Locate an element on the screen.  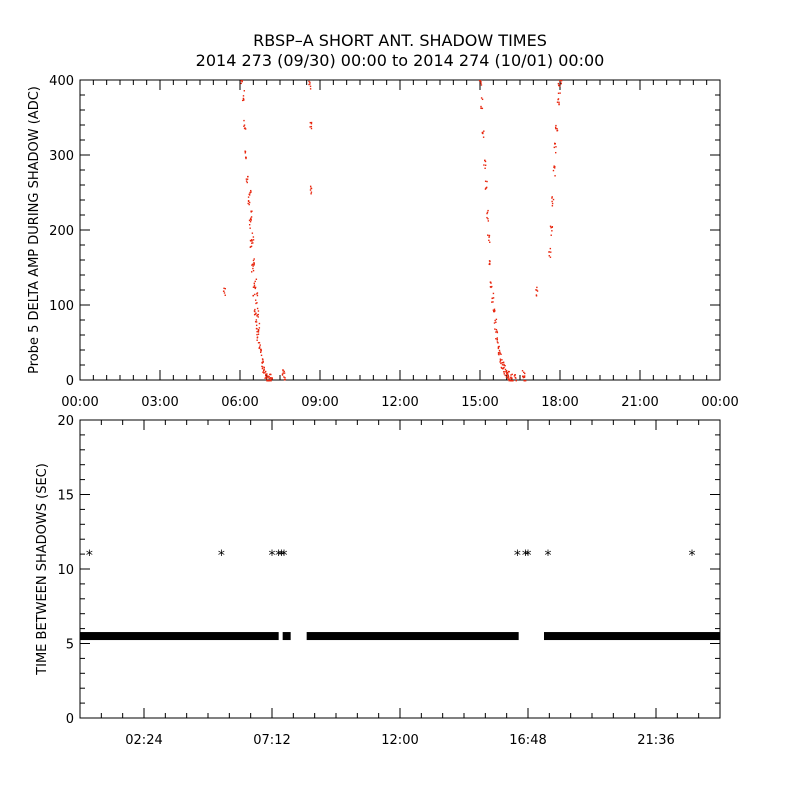
x-tick-label: 02:24 is located at coordinates (143, 740).